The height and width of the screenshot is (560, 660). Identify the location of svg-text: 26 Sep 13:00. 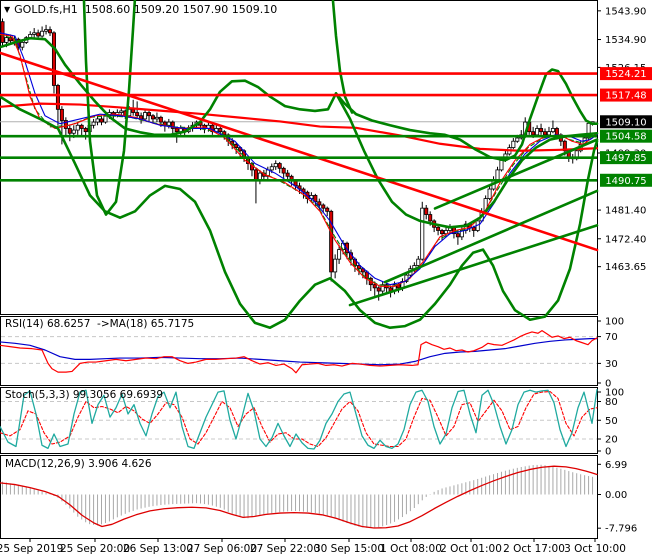
(158, 549).